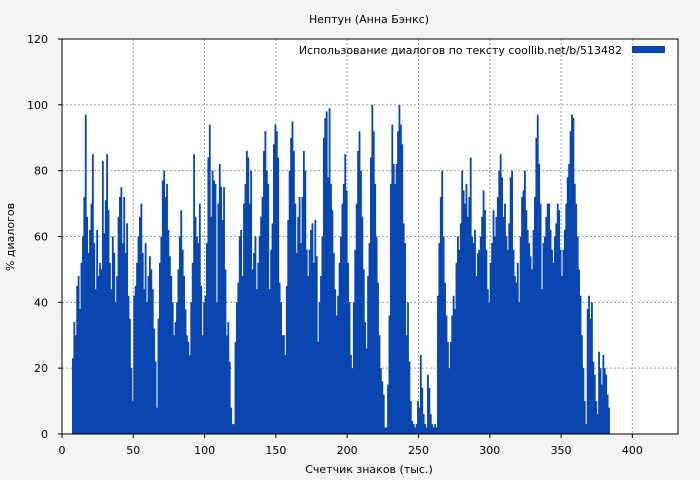  I want to click on chart-title: Нептун (Анна Бэнкс), so click(369, 19).